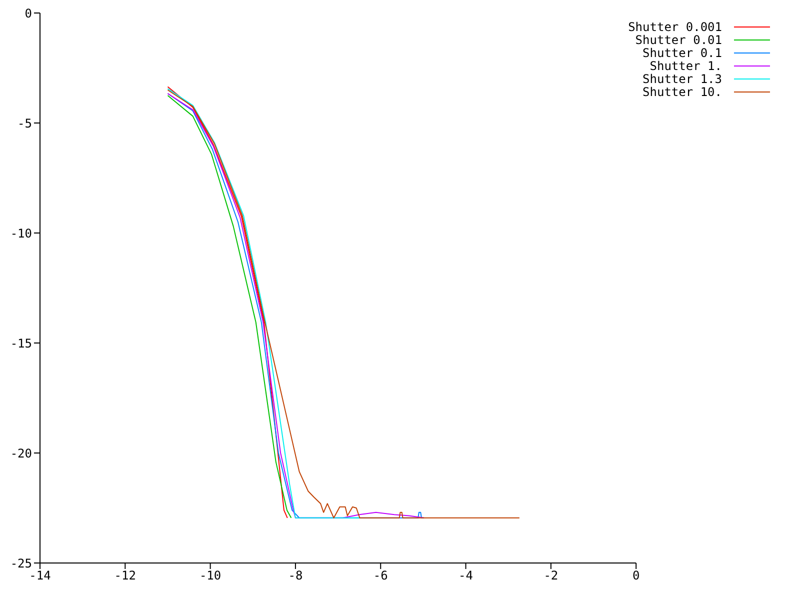 Image resolution: width=800 pixels, height=600 pixels. What do you see at coordinates (678, 39) in the screenshot?
I see `legend-label: Shutter 0.01` at bounding box center [678, 39].